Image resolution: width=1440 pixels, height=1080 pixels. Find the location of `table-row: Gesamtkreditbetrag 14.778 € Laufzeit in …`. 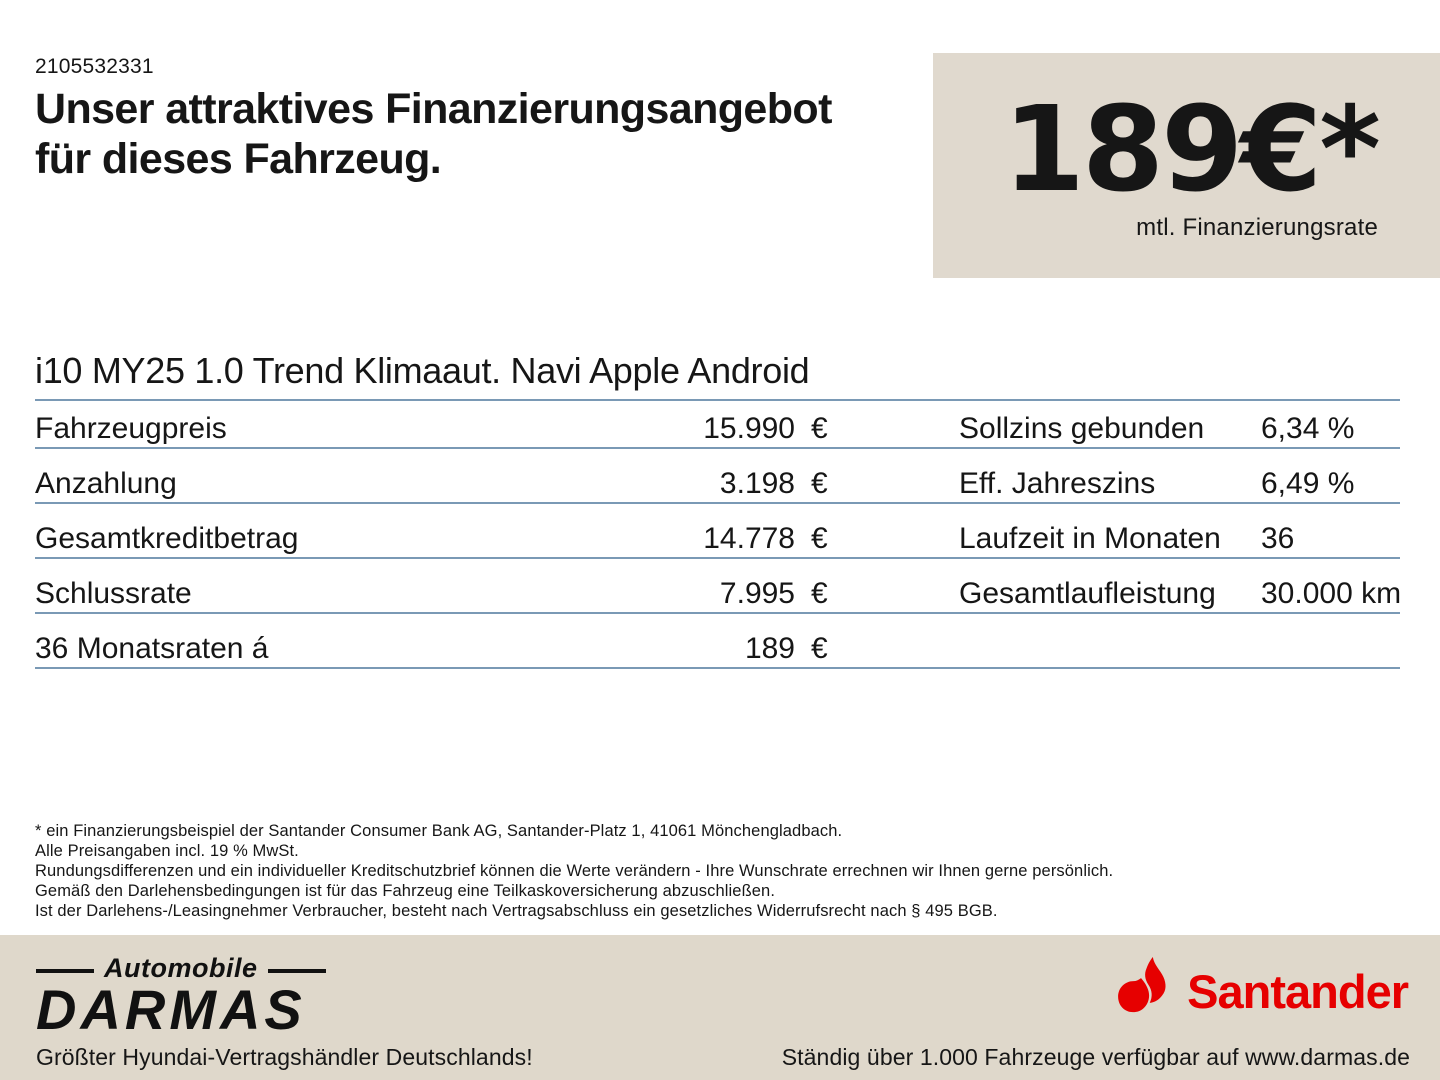

table-row: Gesamtkreditbetrag 14.778 € Laufzeit in … is located at coordinates (717, 531).